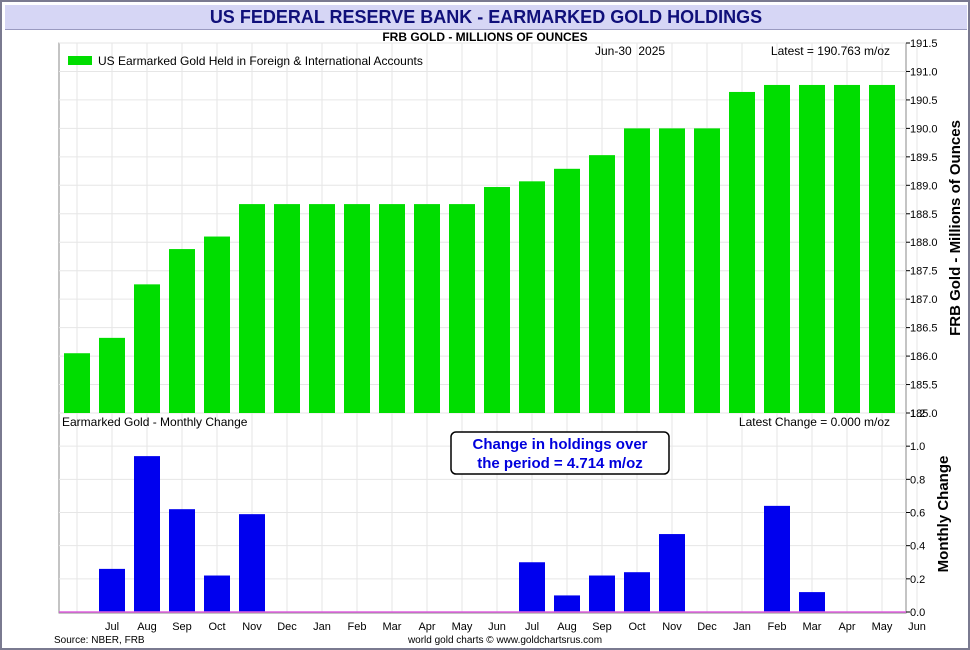 The image size is (970, 650). What do you see at coordinates (924, 72) in the screenshot?
I see `upper-y-tick-label: 191.0` at bounding box center [924, 72].